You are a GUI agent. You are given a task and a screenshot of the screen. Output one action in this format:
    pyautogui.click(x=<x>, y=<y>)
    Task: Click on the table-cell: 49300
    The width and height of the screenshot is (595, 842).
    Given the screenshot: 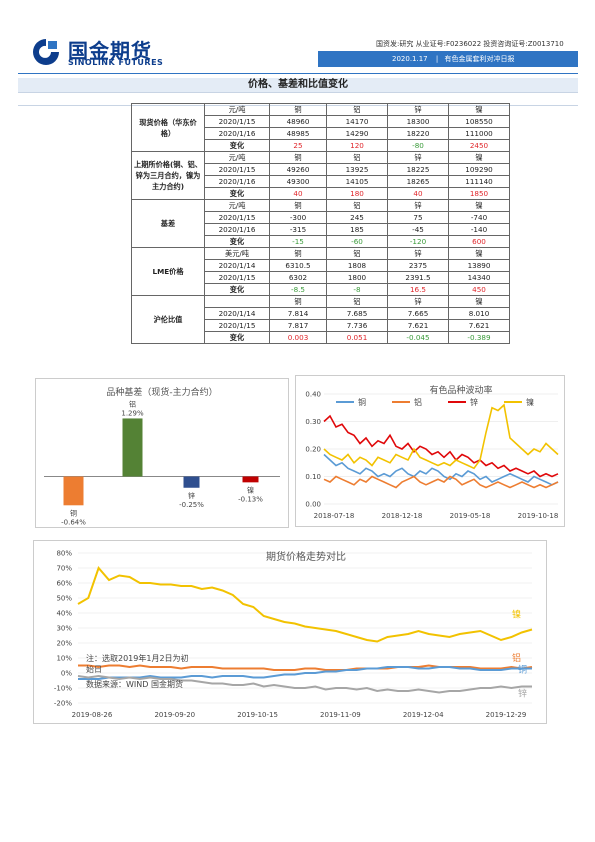 What is the action you would take?
    pyautogui.click(x=298, y=181)
    